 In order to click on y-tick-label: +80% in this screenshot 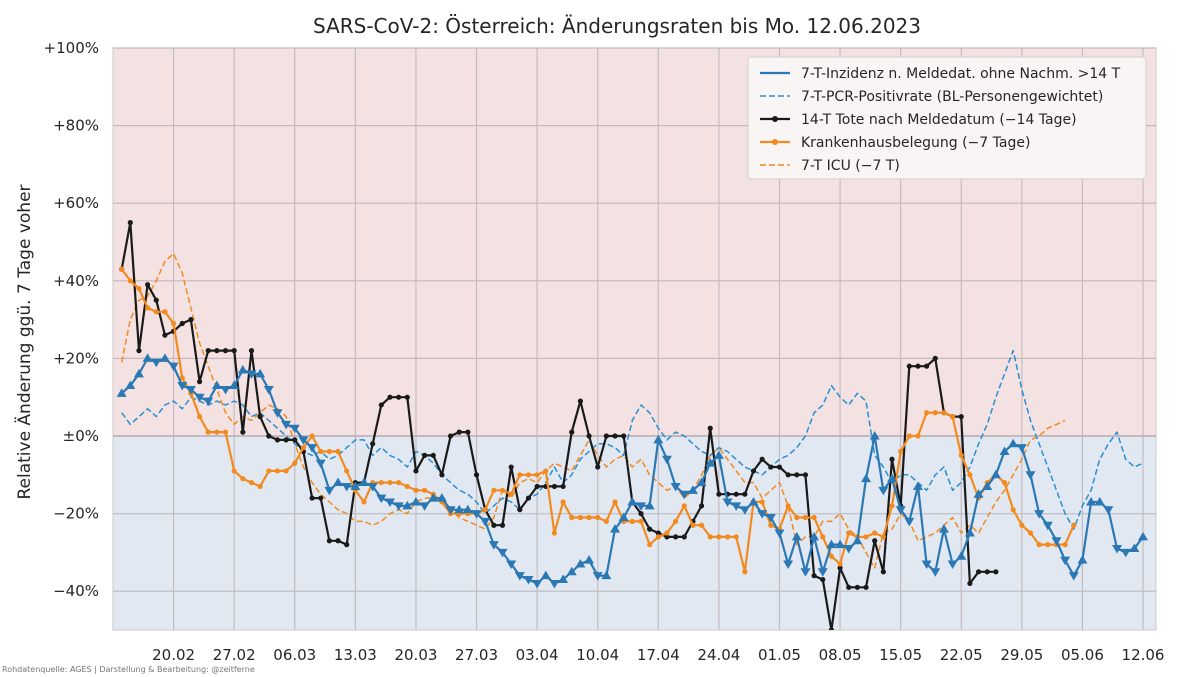, I will do `click(76, 126)`.